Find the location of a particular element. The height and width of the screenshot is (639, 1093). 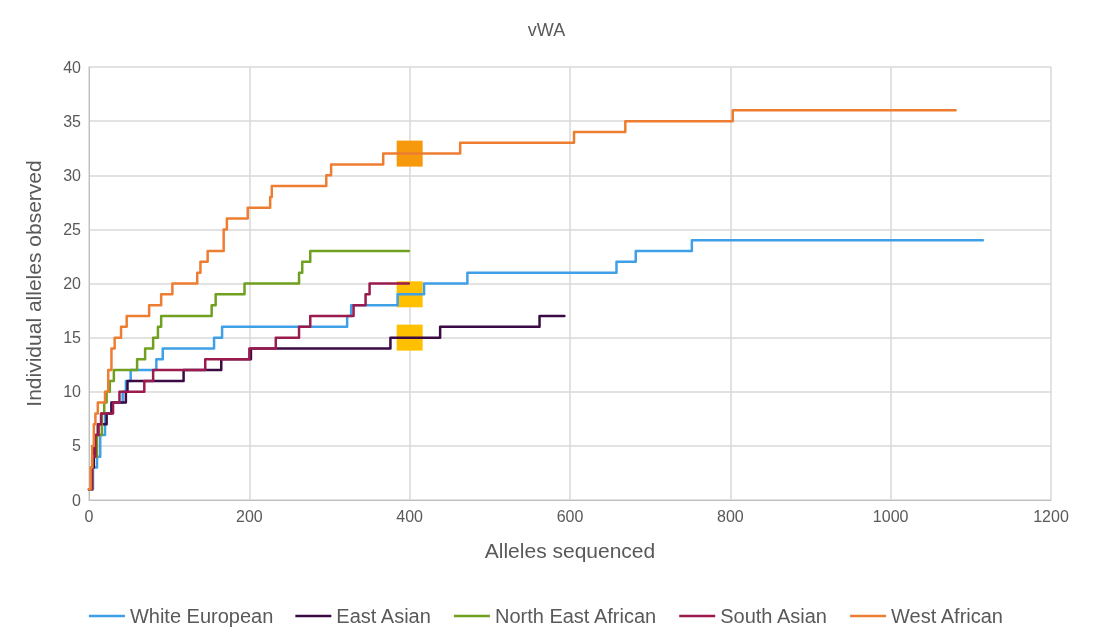

y-tick-label: 30 is located at coordinates (72, 175).